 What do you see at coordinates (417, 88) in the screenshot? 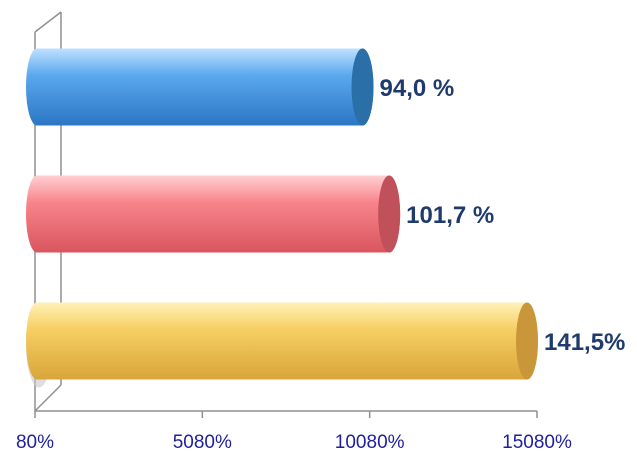
I see `bar-value-label: 94,0 %` at bounding box center [417, 88].